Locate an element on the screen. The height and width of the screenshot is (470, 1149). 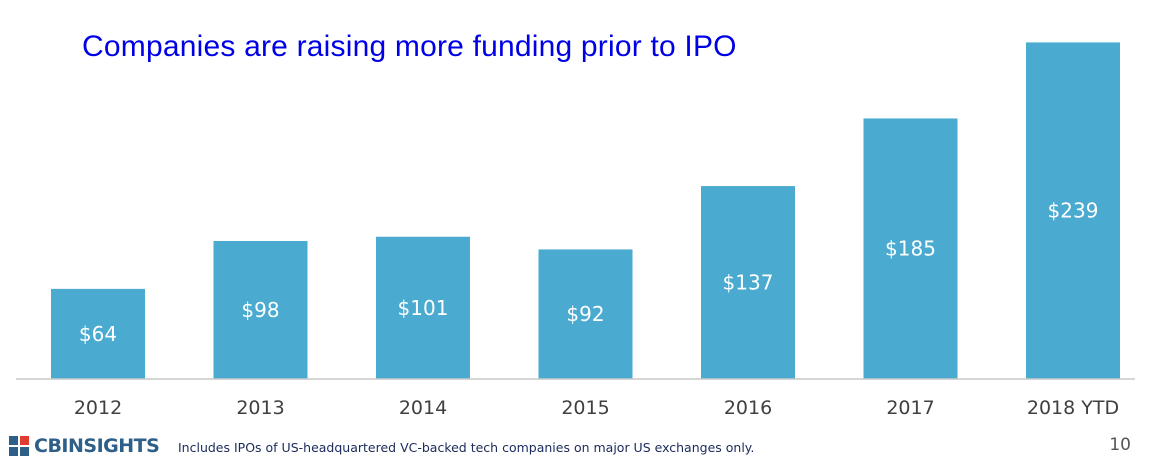
x-tick-label: 2017 is located at coordinates (910, 408).